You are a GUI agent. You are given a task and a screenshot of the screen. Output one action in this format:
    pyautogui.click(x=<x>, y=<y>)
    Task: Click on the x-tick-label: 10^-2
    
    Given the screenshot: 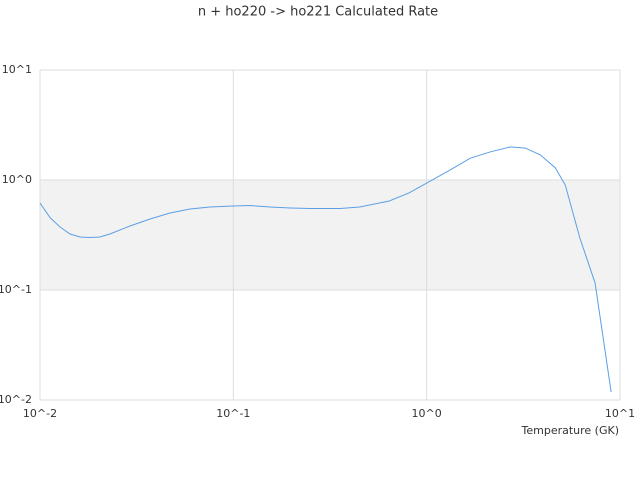 What is the action you would take?
    pyautogui.click(x=40, y=413)
    